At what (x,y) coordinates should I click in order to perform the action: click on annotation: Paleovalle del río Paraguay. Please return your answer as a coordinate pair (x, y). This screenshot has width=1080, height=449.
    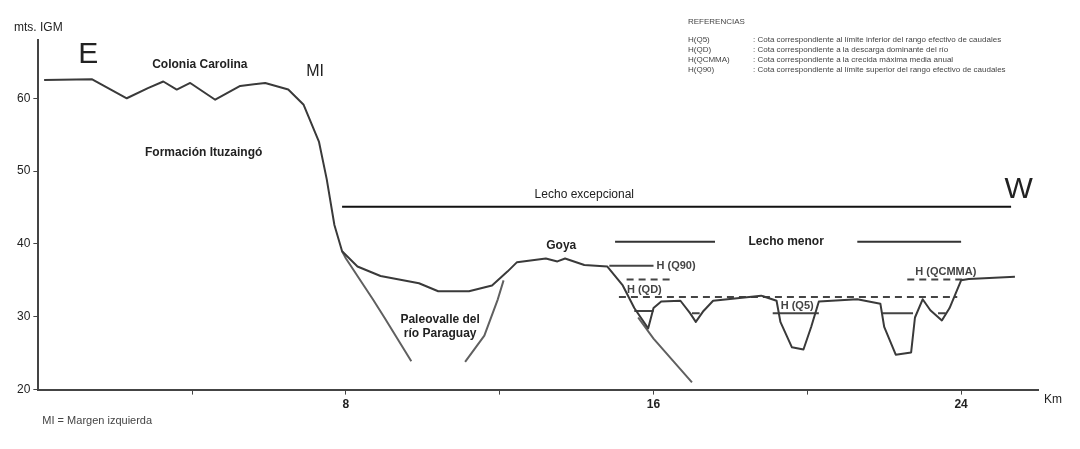
    Looking at the image, I should click on (440, 325).